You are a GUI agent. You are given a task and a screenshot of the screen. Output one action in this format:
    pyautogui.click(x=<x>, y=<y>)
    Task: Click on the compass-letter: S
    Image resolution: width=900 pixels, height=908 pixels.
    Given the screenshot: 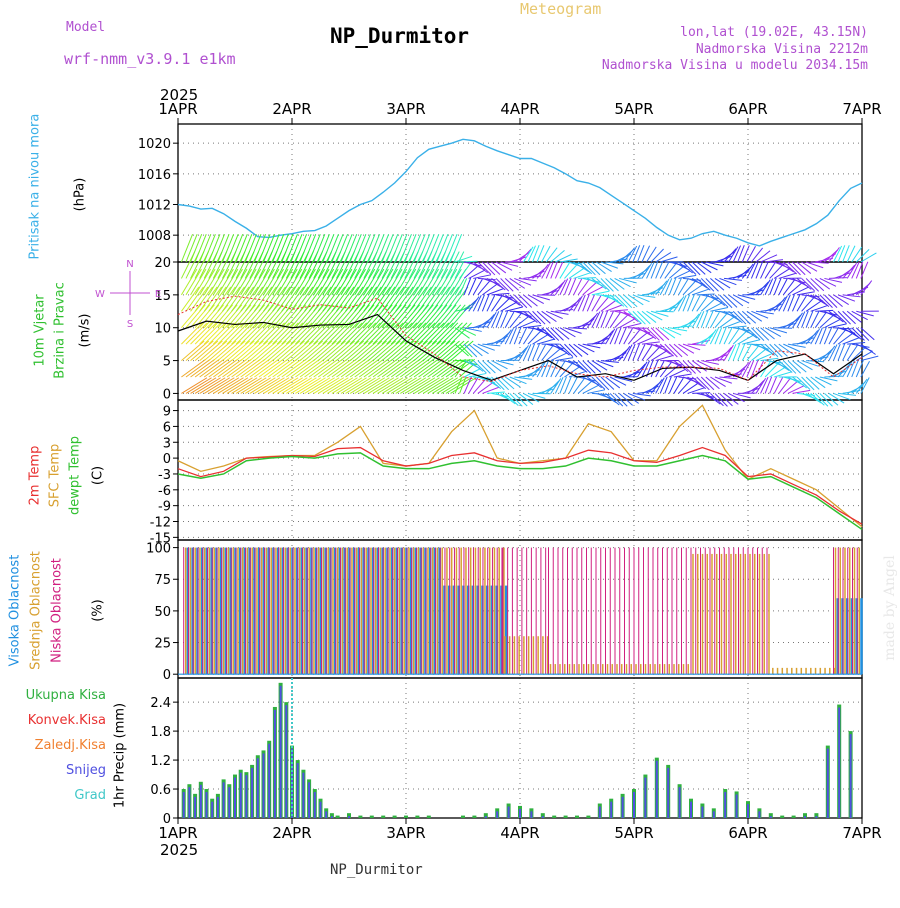 What is the action you would take?
    pyautogui.click(x=130, y=324)
    